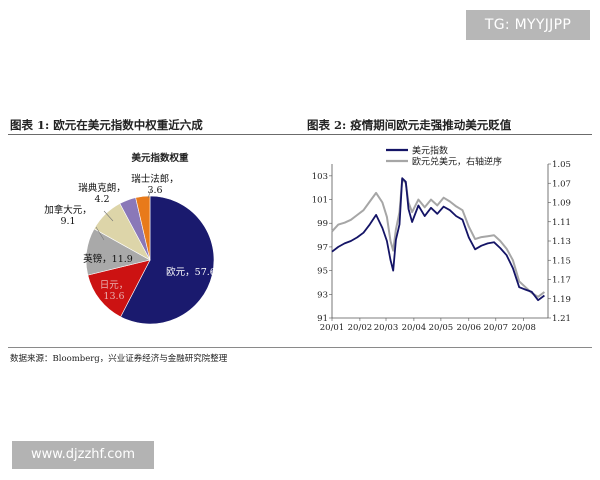 This screenshot has width=600, height=480. Describe the element at coordinates (561, 300) in the screenshot. I see `right-tick-label: 1.19` at that location.